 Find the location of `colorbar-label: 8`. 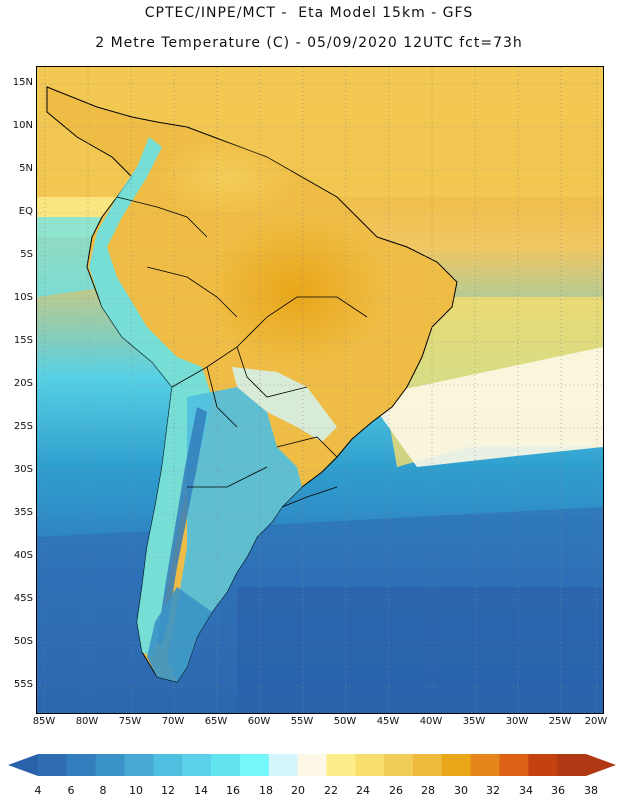

colorbar-label: 8 is located at coordinates (103, 790).